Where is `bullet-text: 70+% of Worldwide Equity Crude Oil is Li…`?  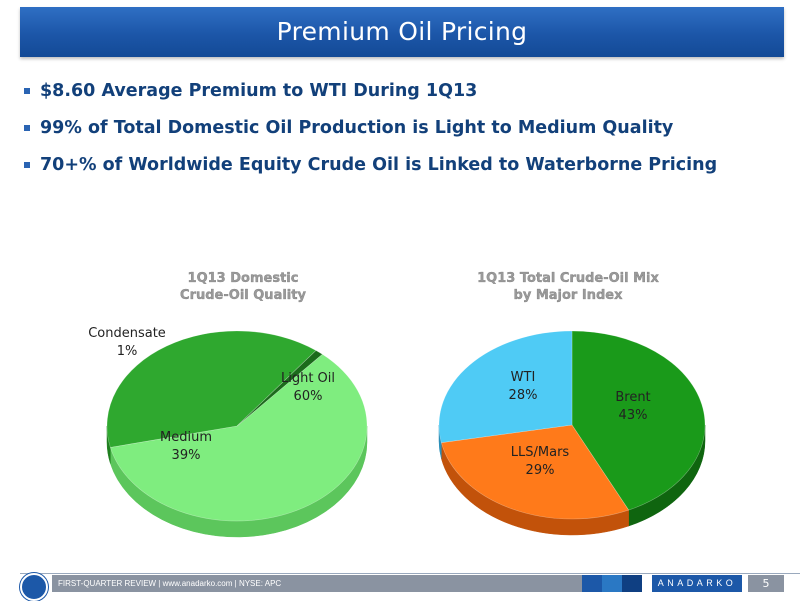
bullet-text: 70+% of Worldwide Equity Crude Oil is Li… is located at coordinates (379, 165).